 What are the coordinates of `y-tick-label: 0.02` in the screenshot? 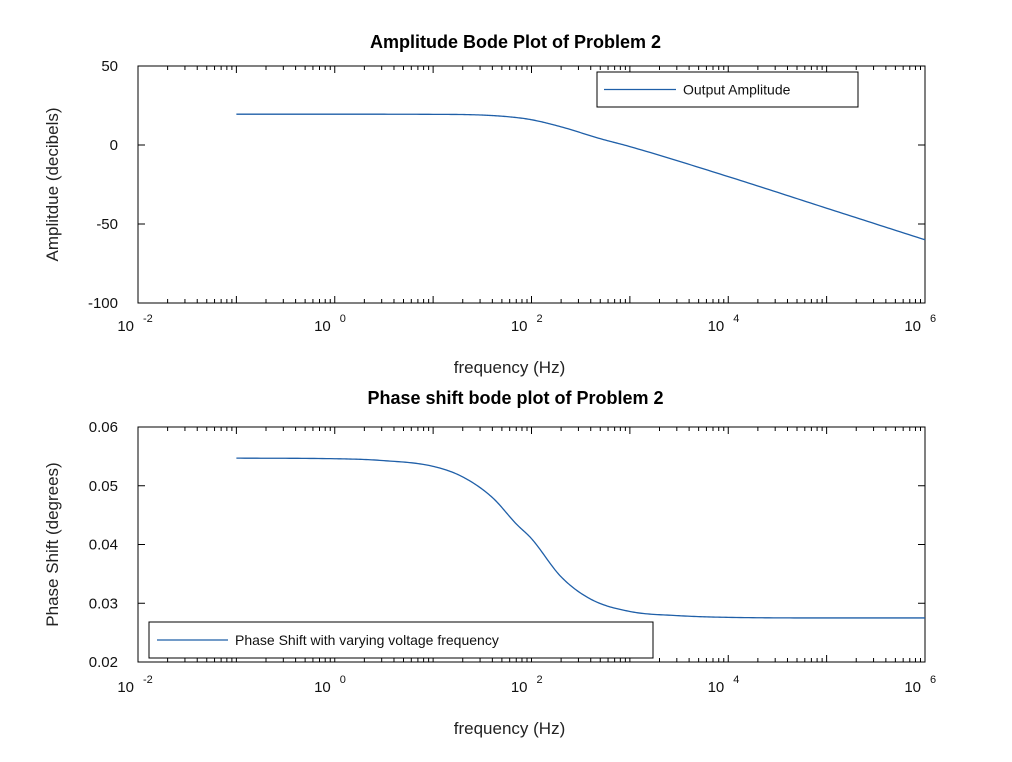 It's located at (103, 662).